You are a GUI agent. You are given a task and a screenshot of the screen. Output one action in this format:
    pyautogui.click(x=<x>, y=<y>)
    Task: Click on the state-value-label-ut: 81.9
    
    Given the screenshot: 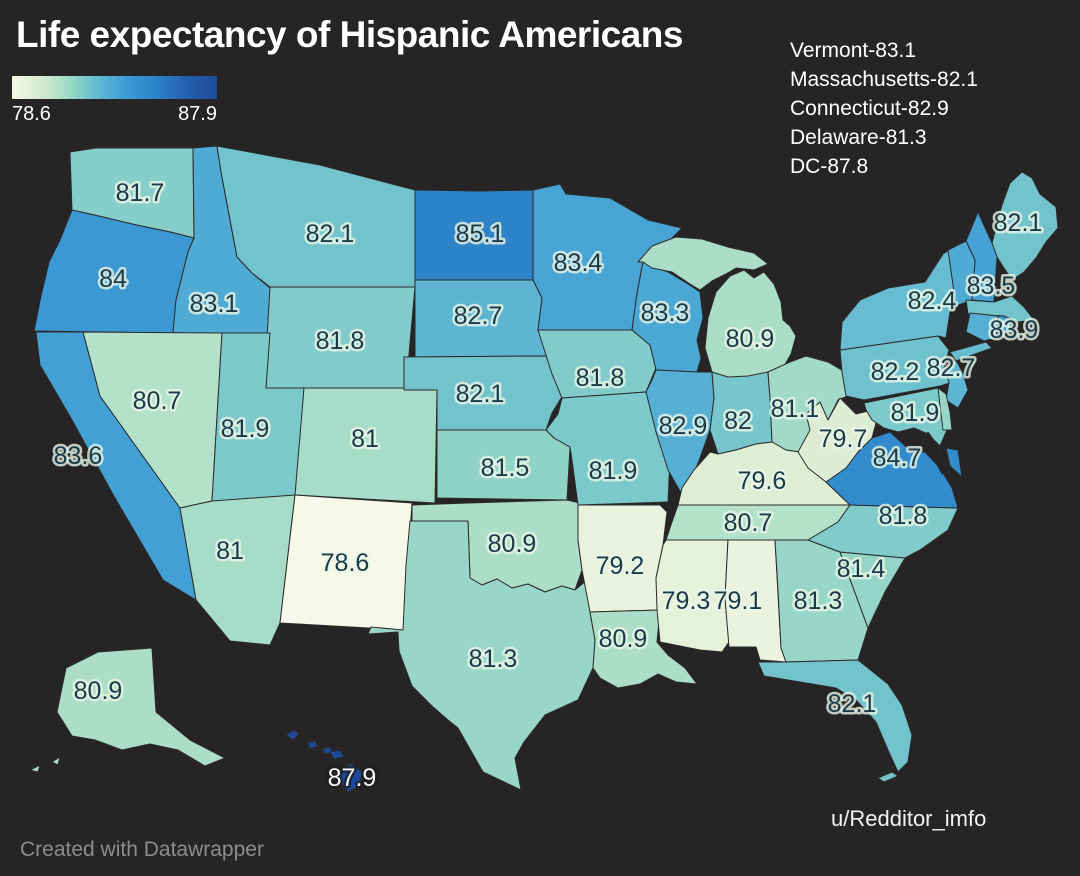 What is the action you would take?
    pyautogui.click(x=245, y=429)
    